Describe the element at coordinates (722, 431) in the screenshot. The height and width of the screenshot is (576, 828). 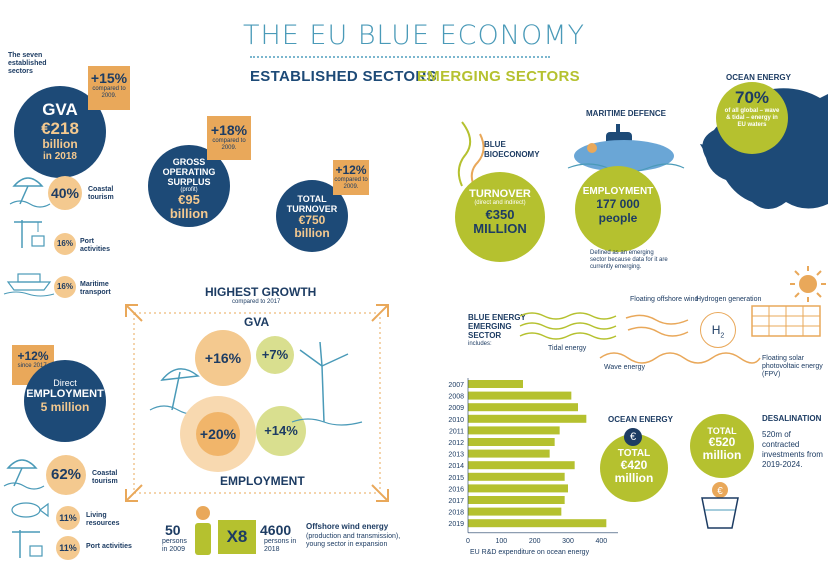
I see `desalination-total: TOTAL` at that location.